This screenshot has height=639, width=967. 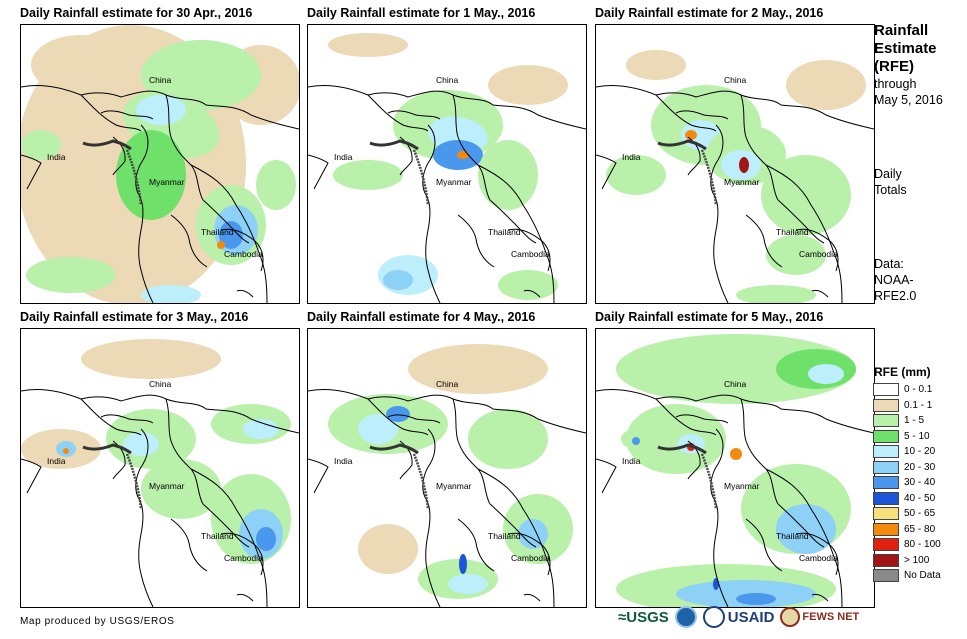 I want to click on data-line-2: NOAA-, so click(x=894, y=280).